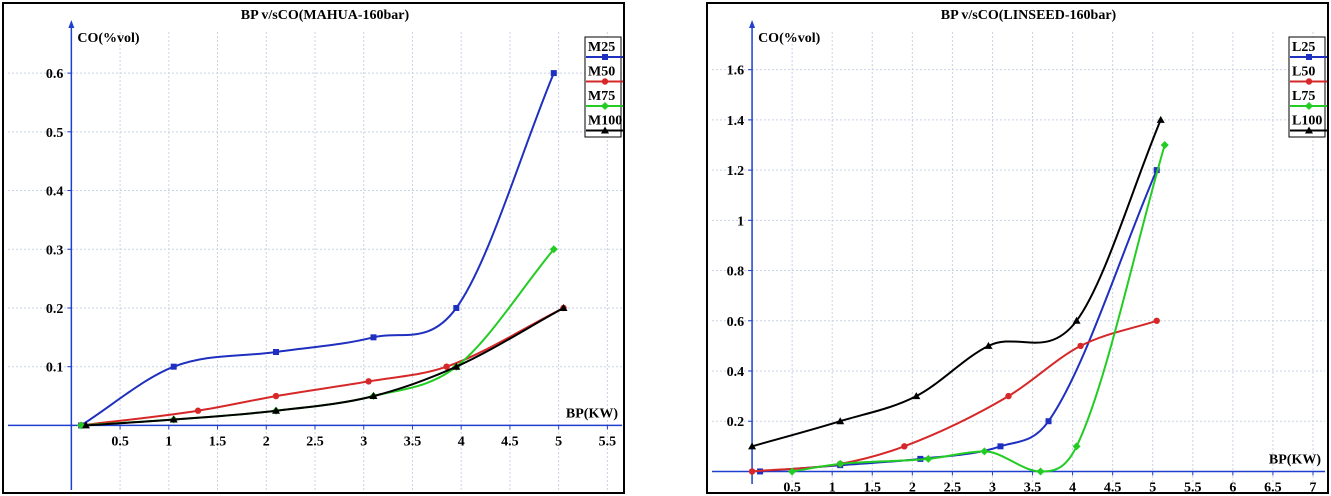 The height and width of the screenshot is (496, 1331). I want to click on x-tick-label: 6.5, so click(1273, 486).